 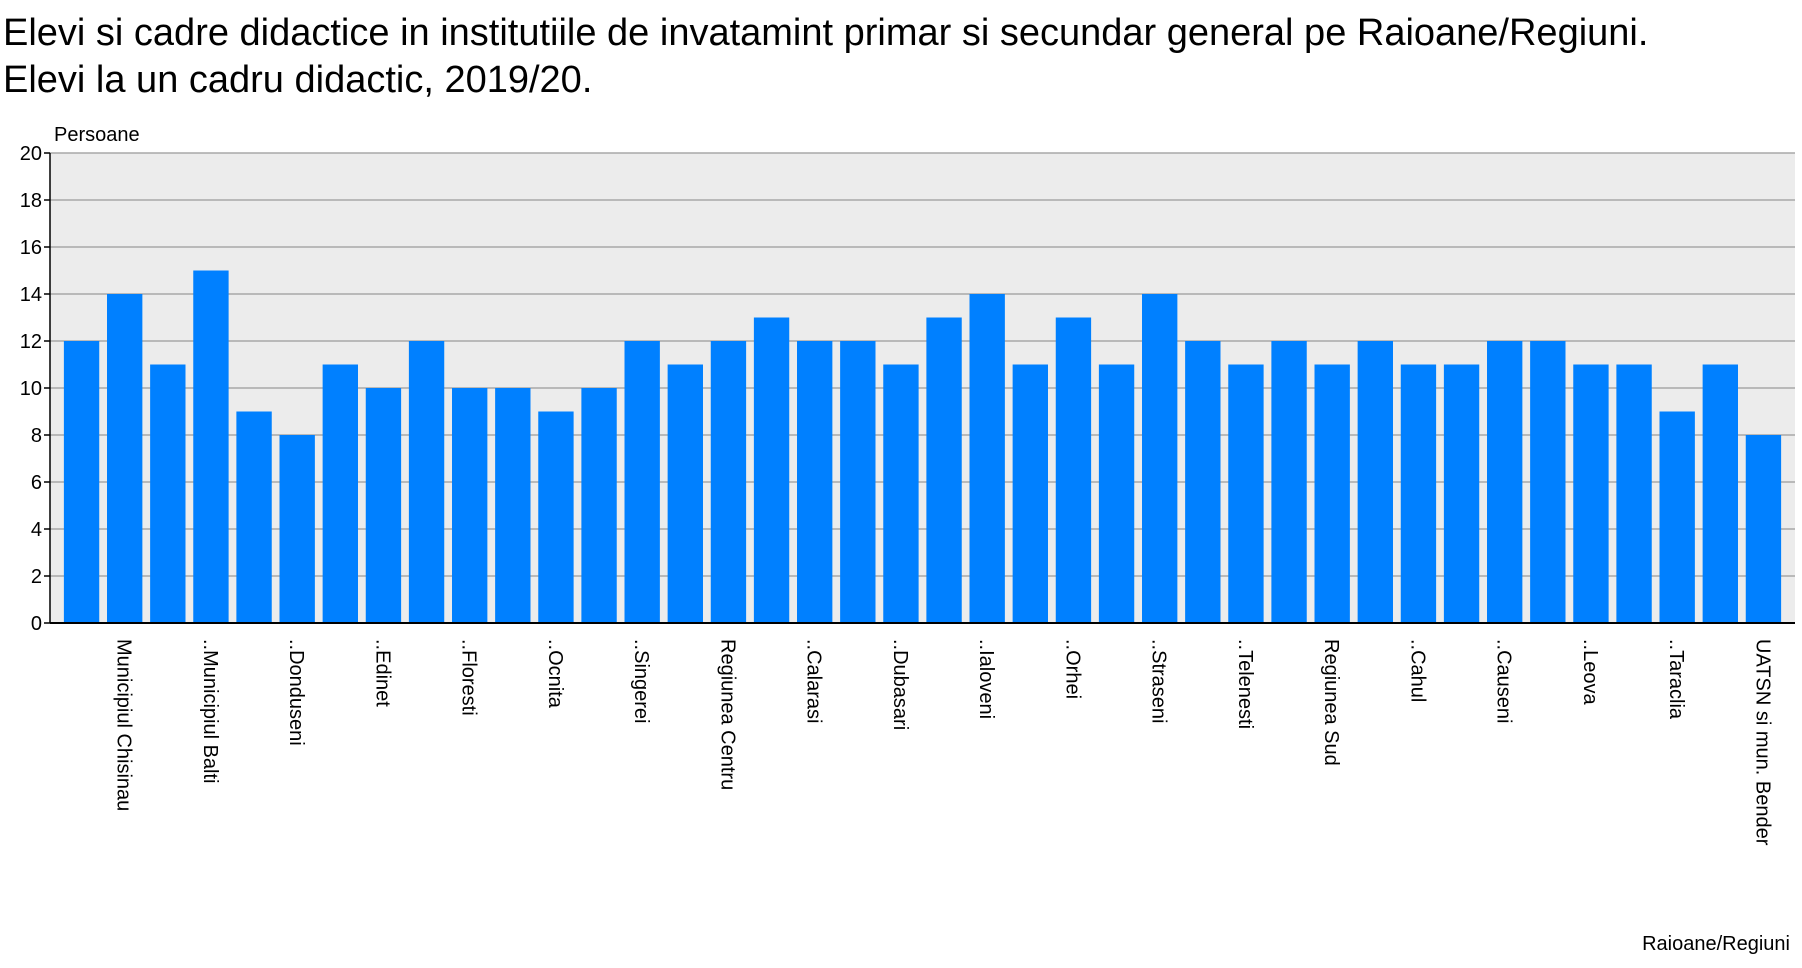 What do you see at coordinates (210, 711) in the screenshot?
I see `x-tick-label: ..Municipiul Balti` at bounding box center [210, 711].